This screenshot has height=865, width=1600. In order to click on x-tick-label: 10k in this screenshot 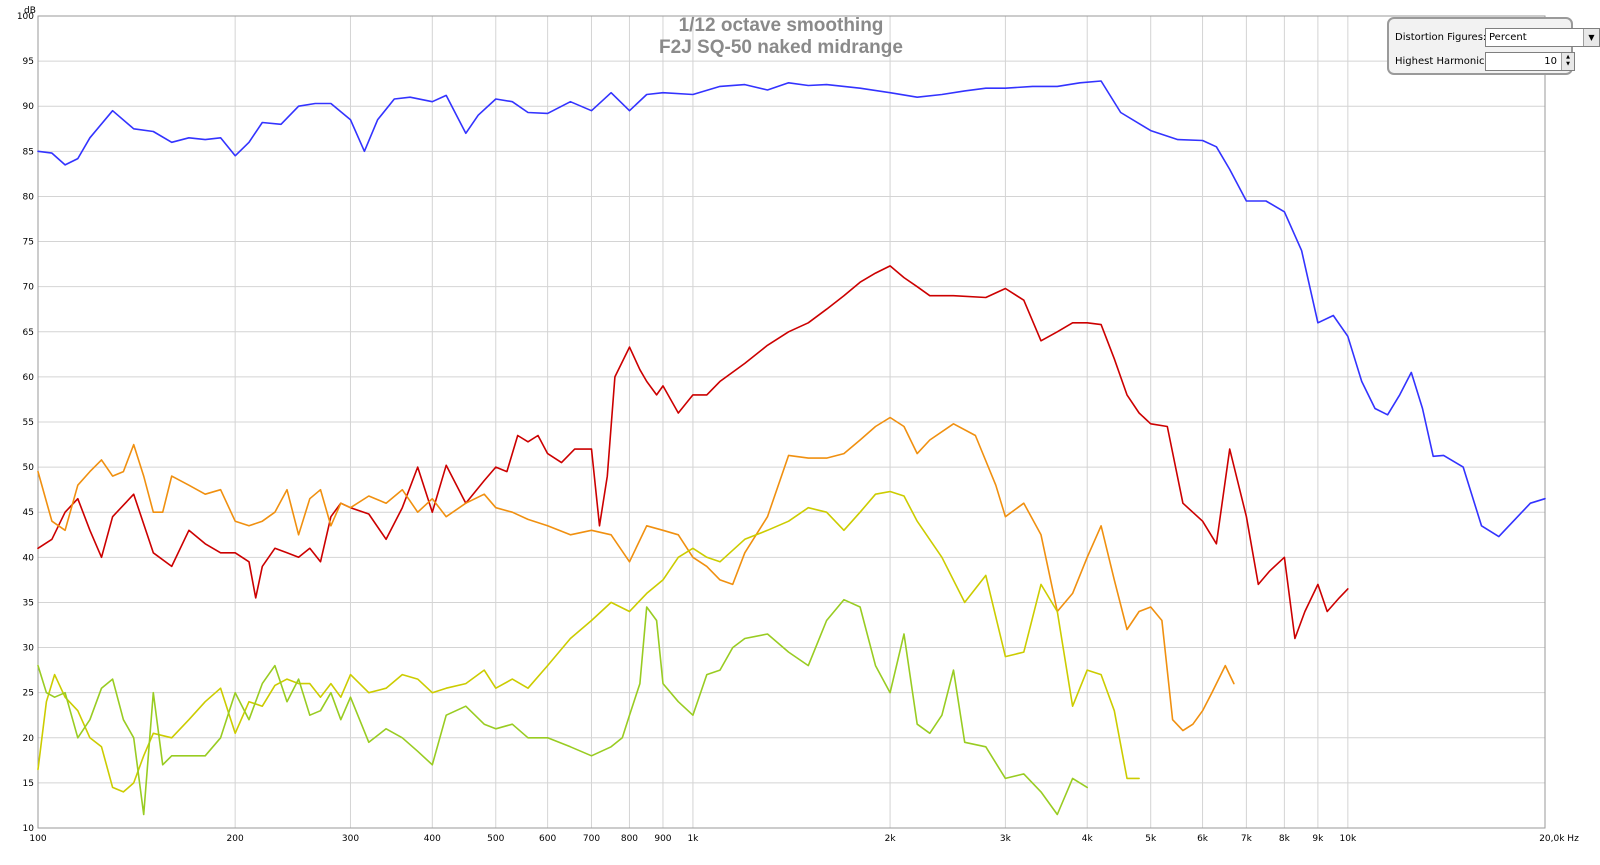, I will do `click(1348, 839)`.